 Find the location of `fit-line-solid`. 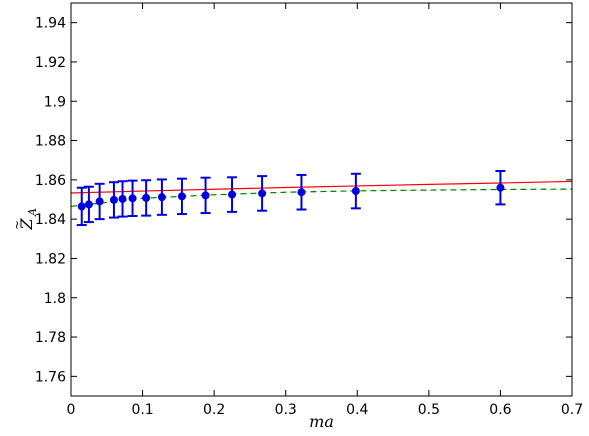

fit-line-solid is located at coordinates (321, 187).